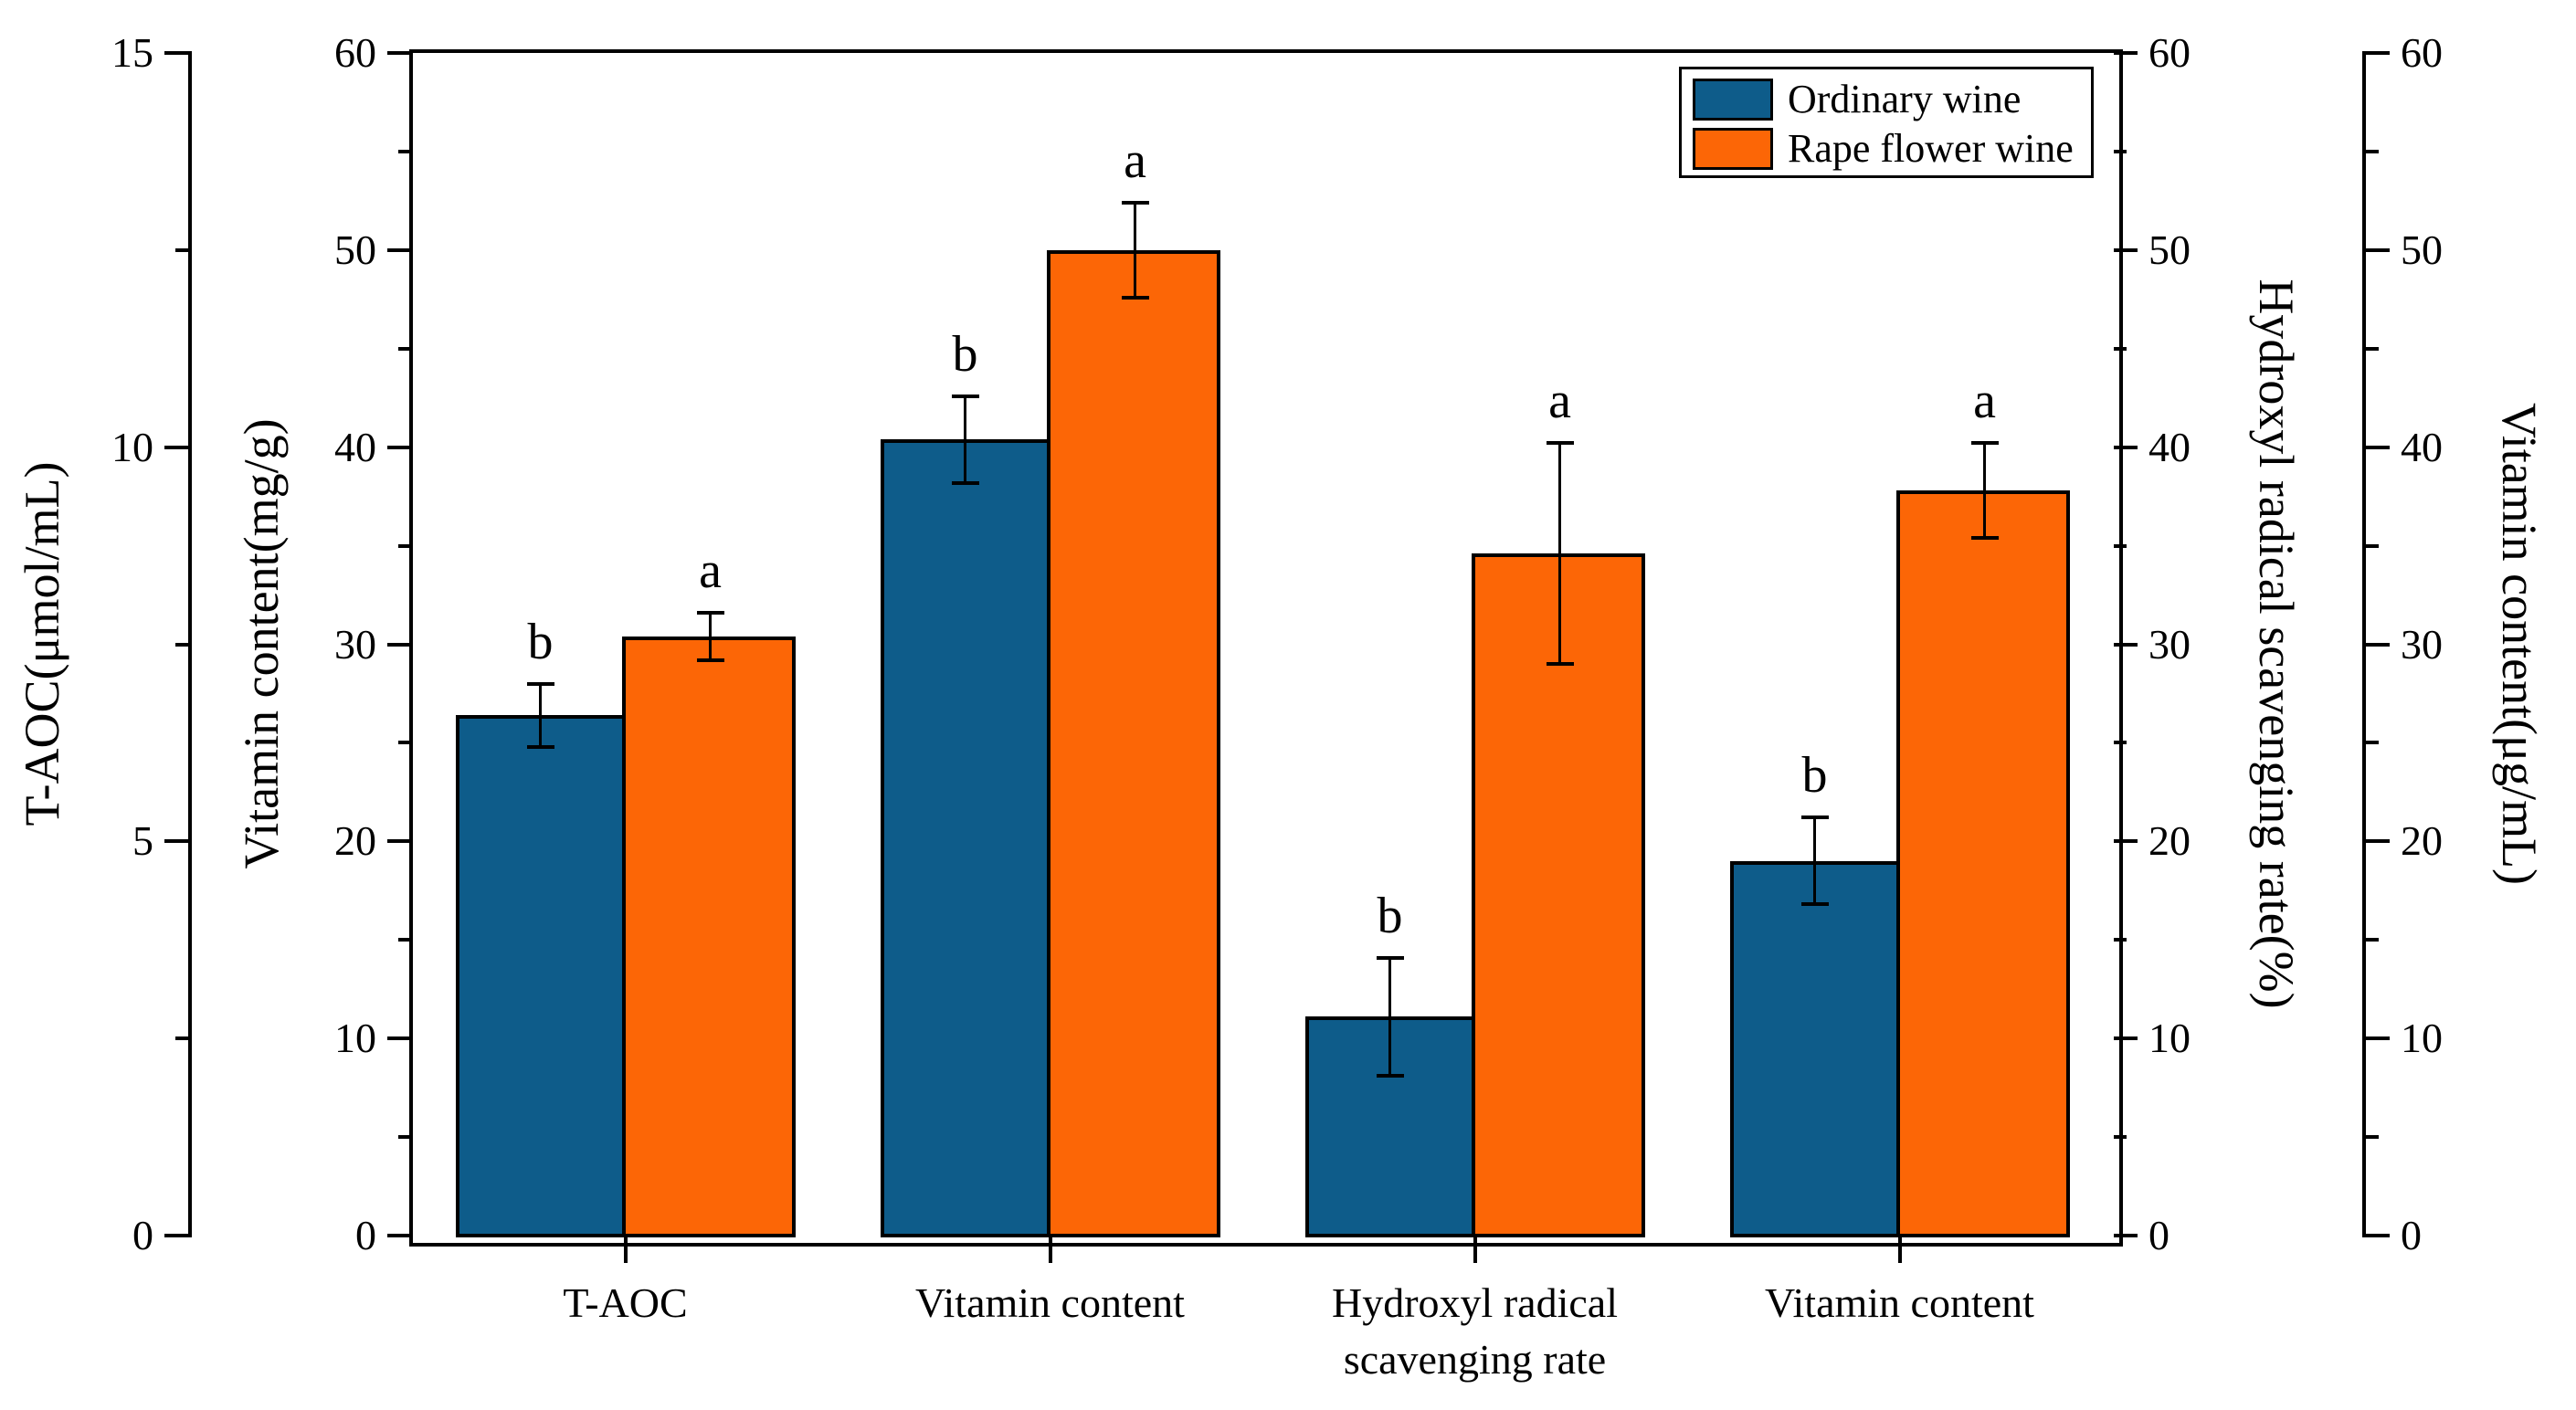 The width and height of the screenshot is (2576, 1410). Describe the element at coordinates (2169, 644) in the screenshot. I see `axis-hydroxyl-tick-label: 30` at that location.